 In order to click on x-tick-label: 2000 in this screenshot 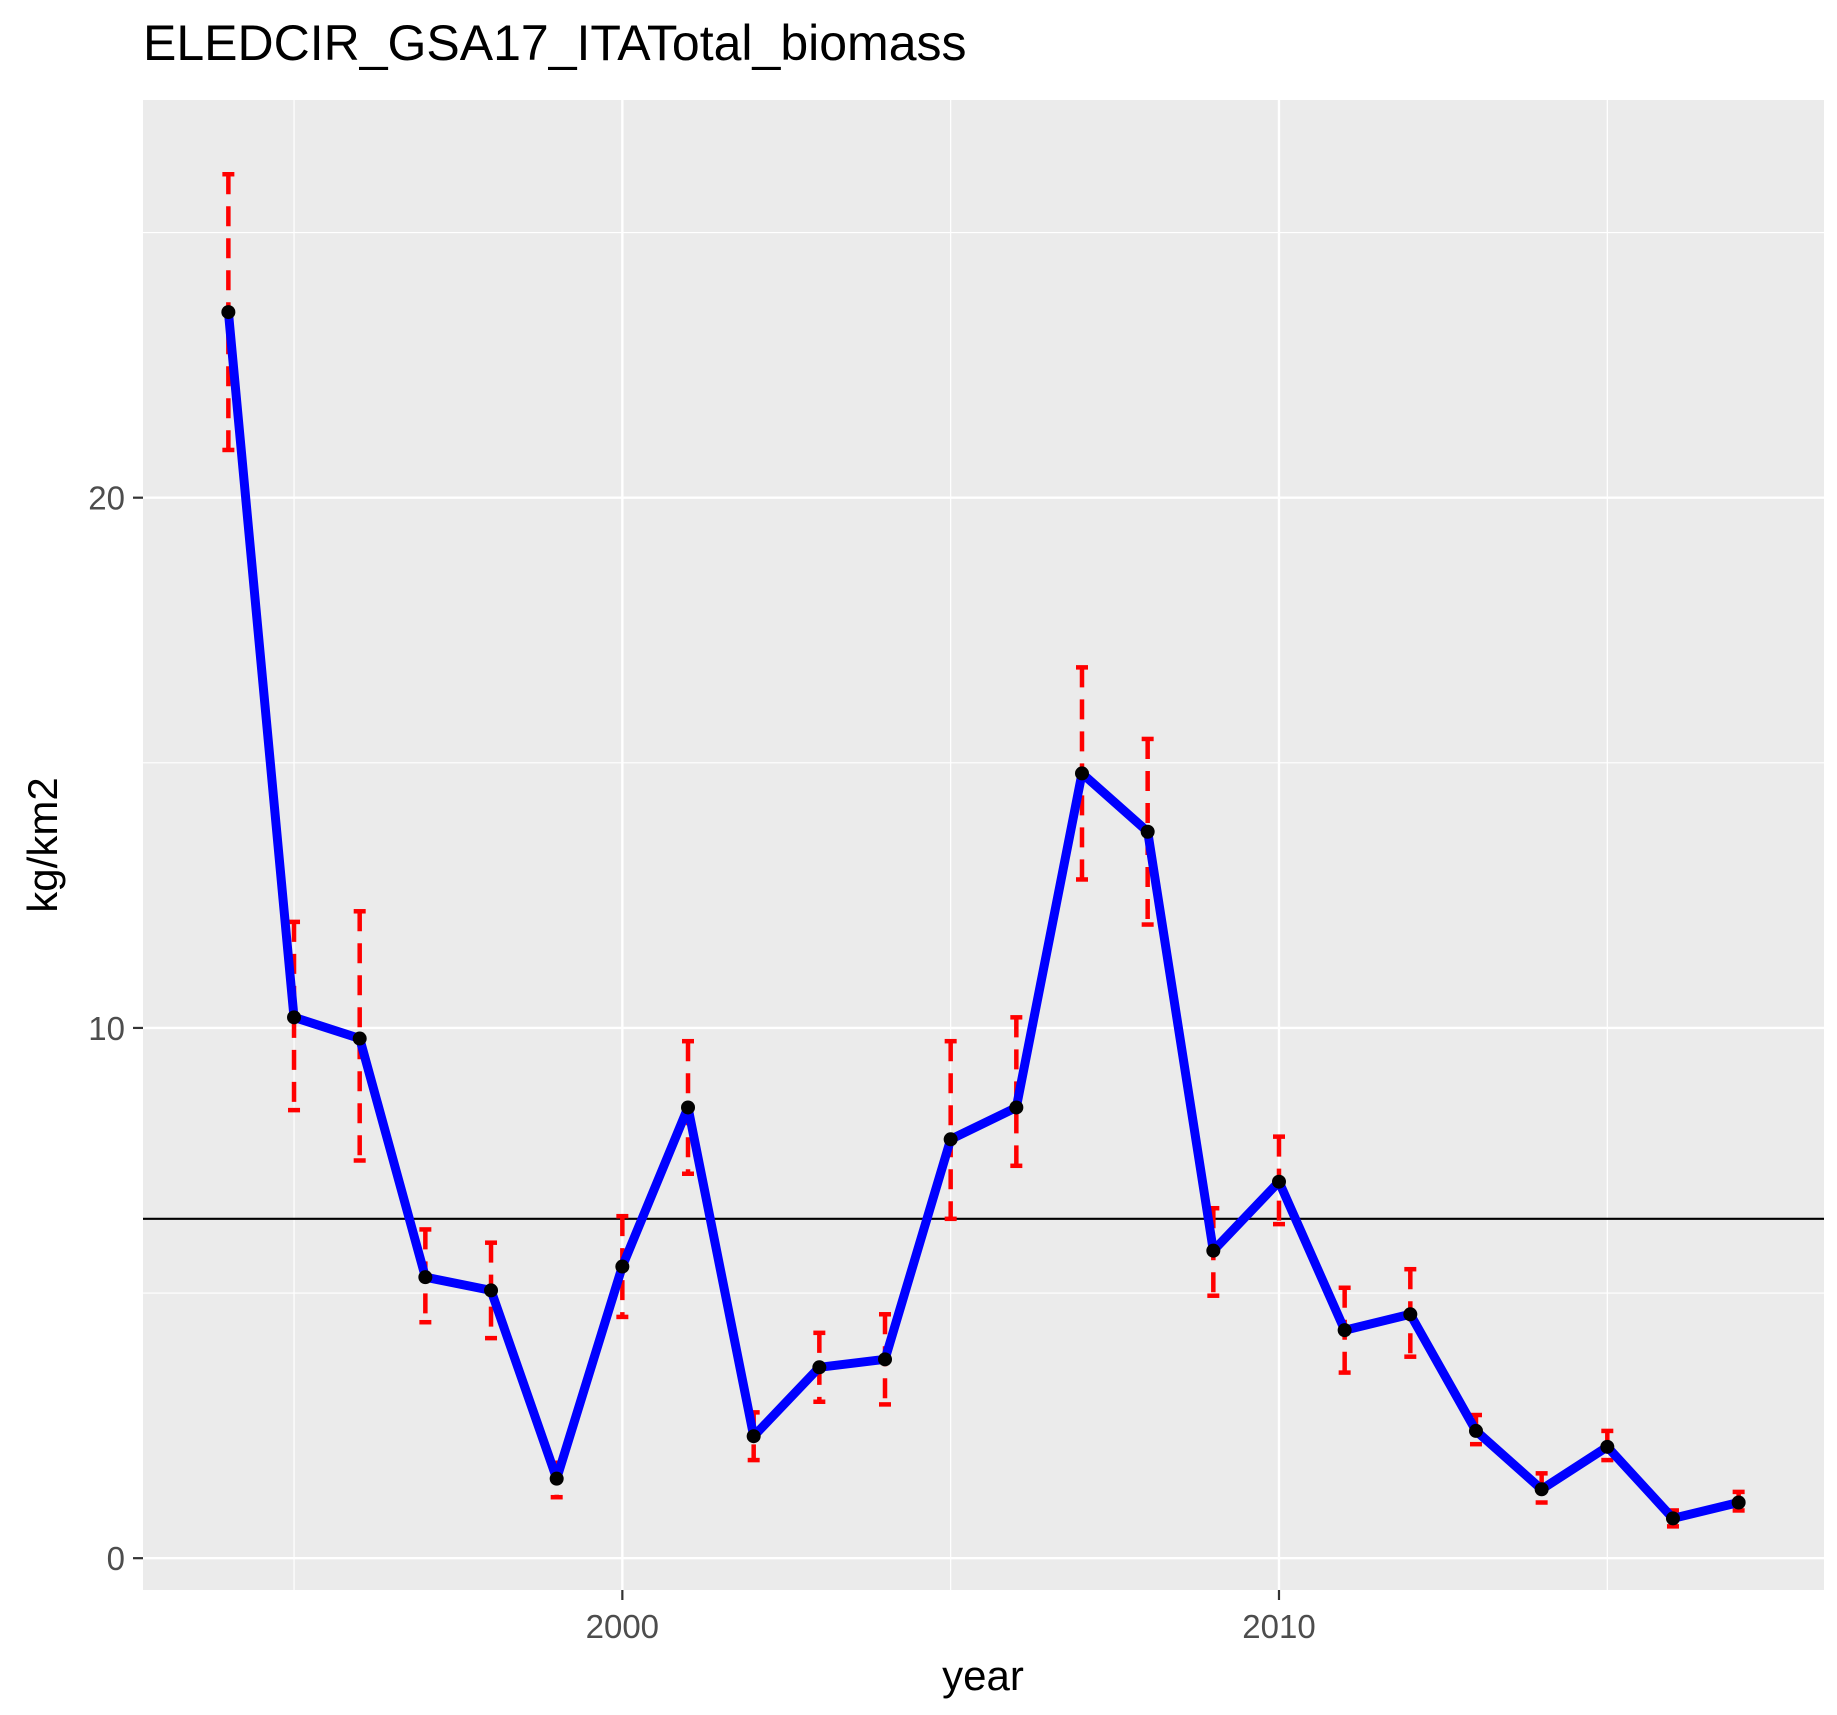, I will do `click(622, 1626)`.